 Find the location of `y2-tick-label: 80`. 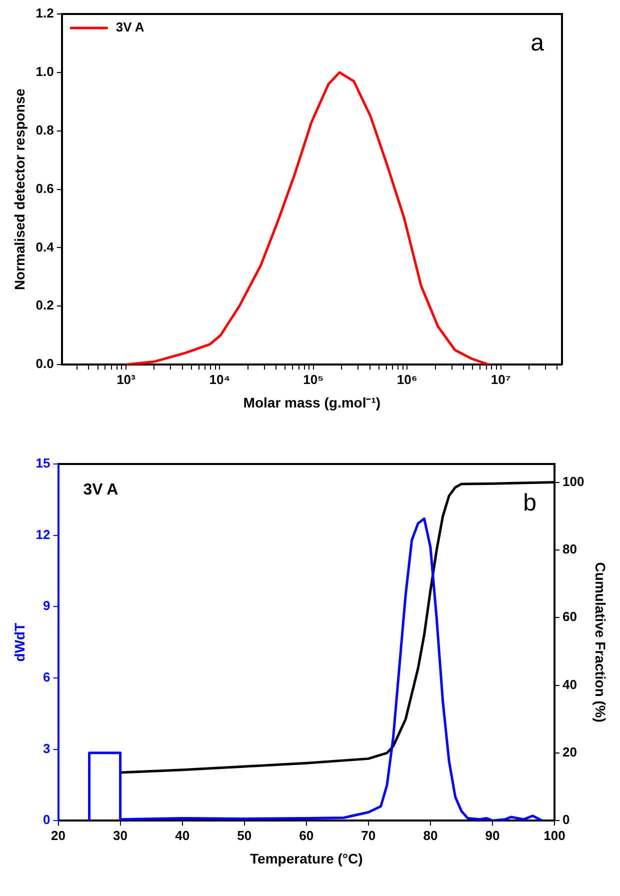

y2-tick-label: 80 is located at coordinates (569, 549).